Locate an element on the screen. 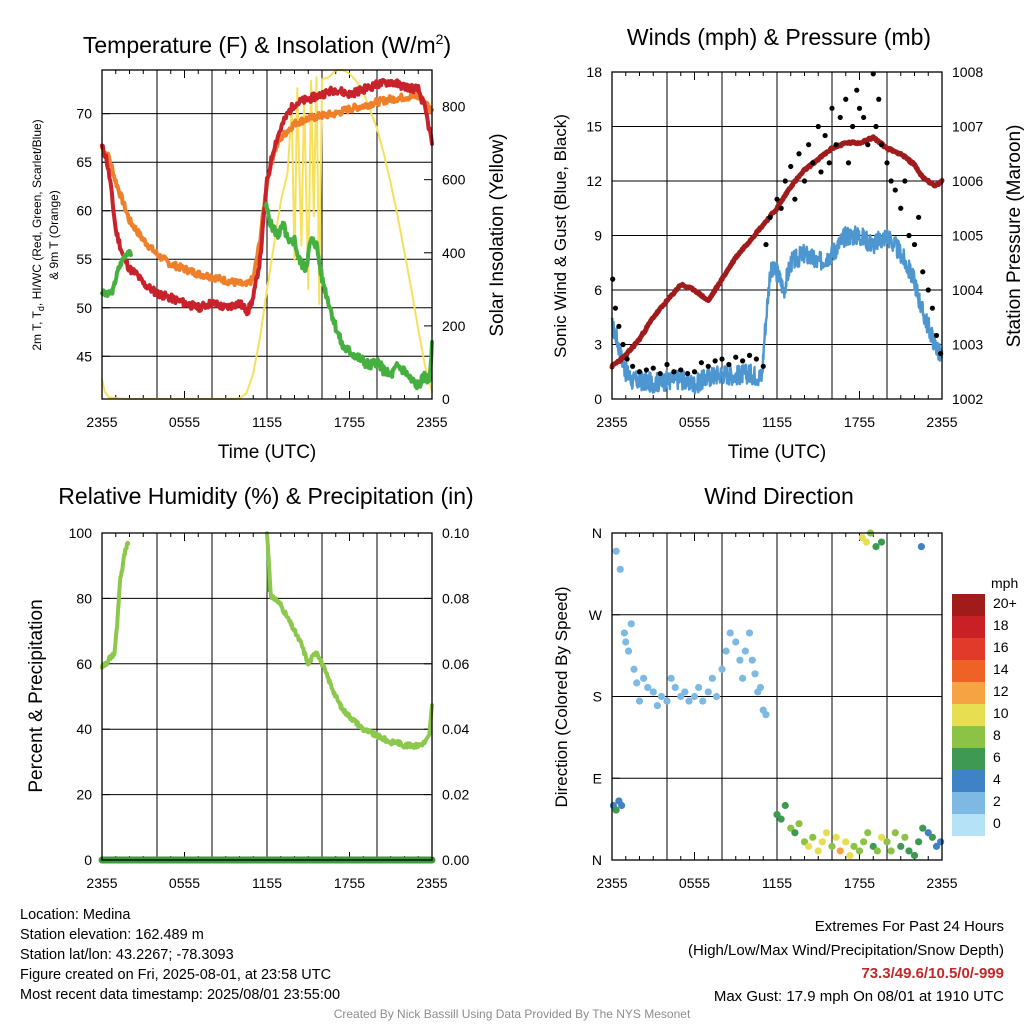 The width and height of the screenshot is (1024, 1024). y2-axis-label: Solar Insolation (Yellow) is located at coordinates (497, 234).